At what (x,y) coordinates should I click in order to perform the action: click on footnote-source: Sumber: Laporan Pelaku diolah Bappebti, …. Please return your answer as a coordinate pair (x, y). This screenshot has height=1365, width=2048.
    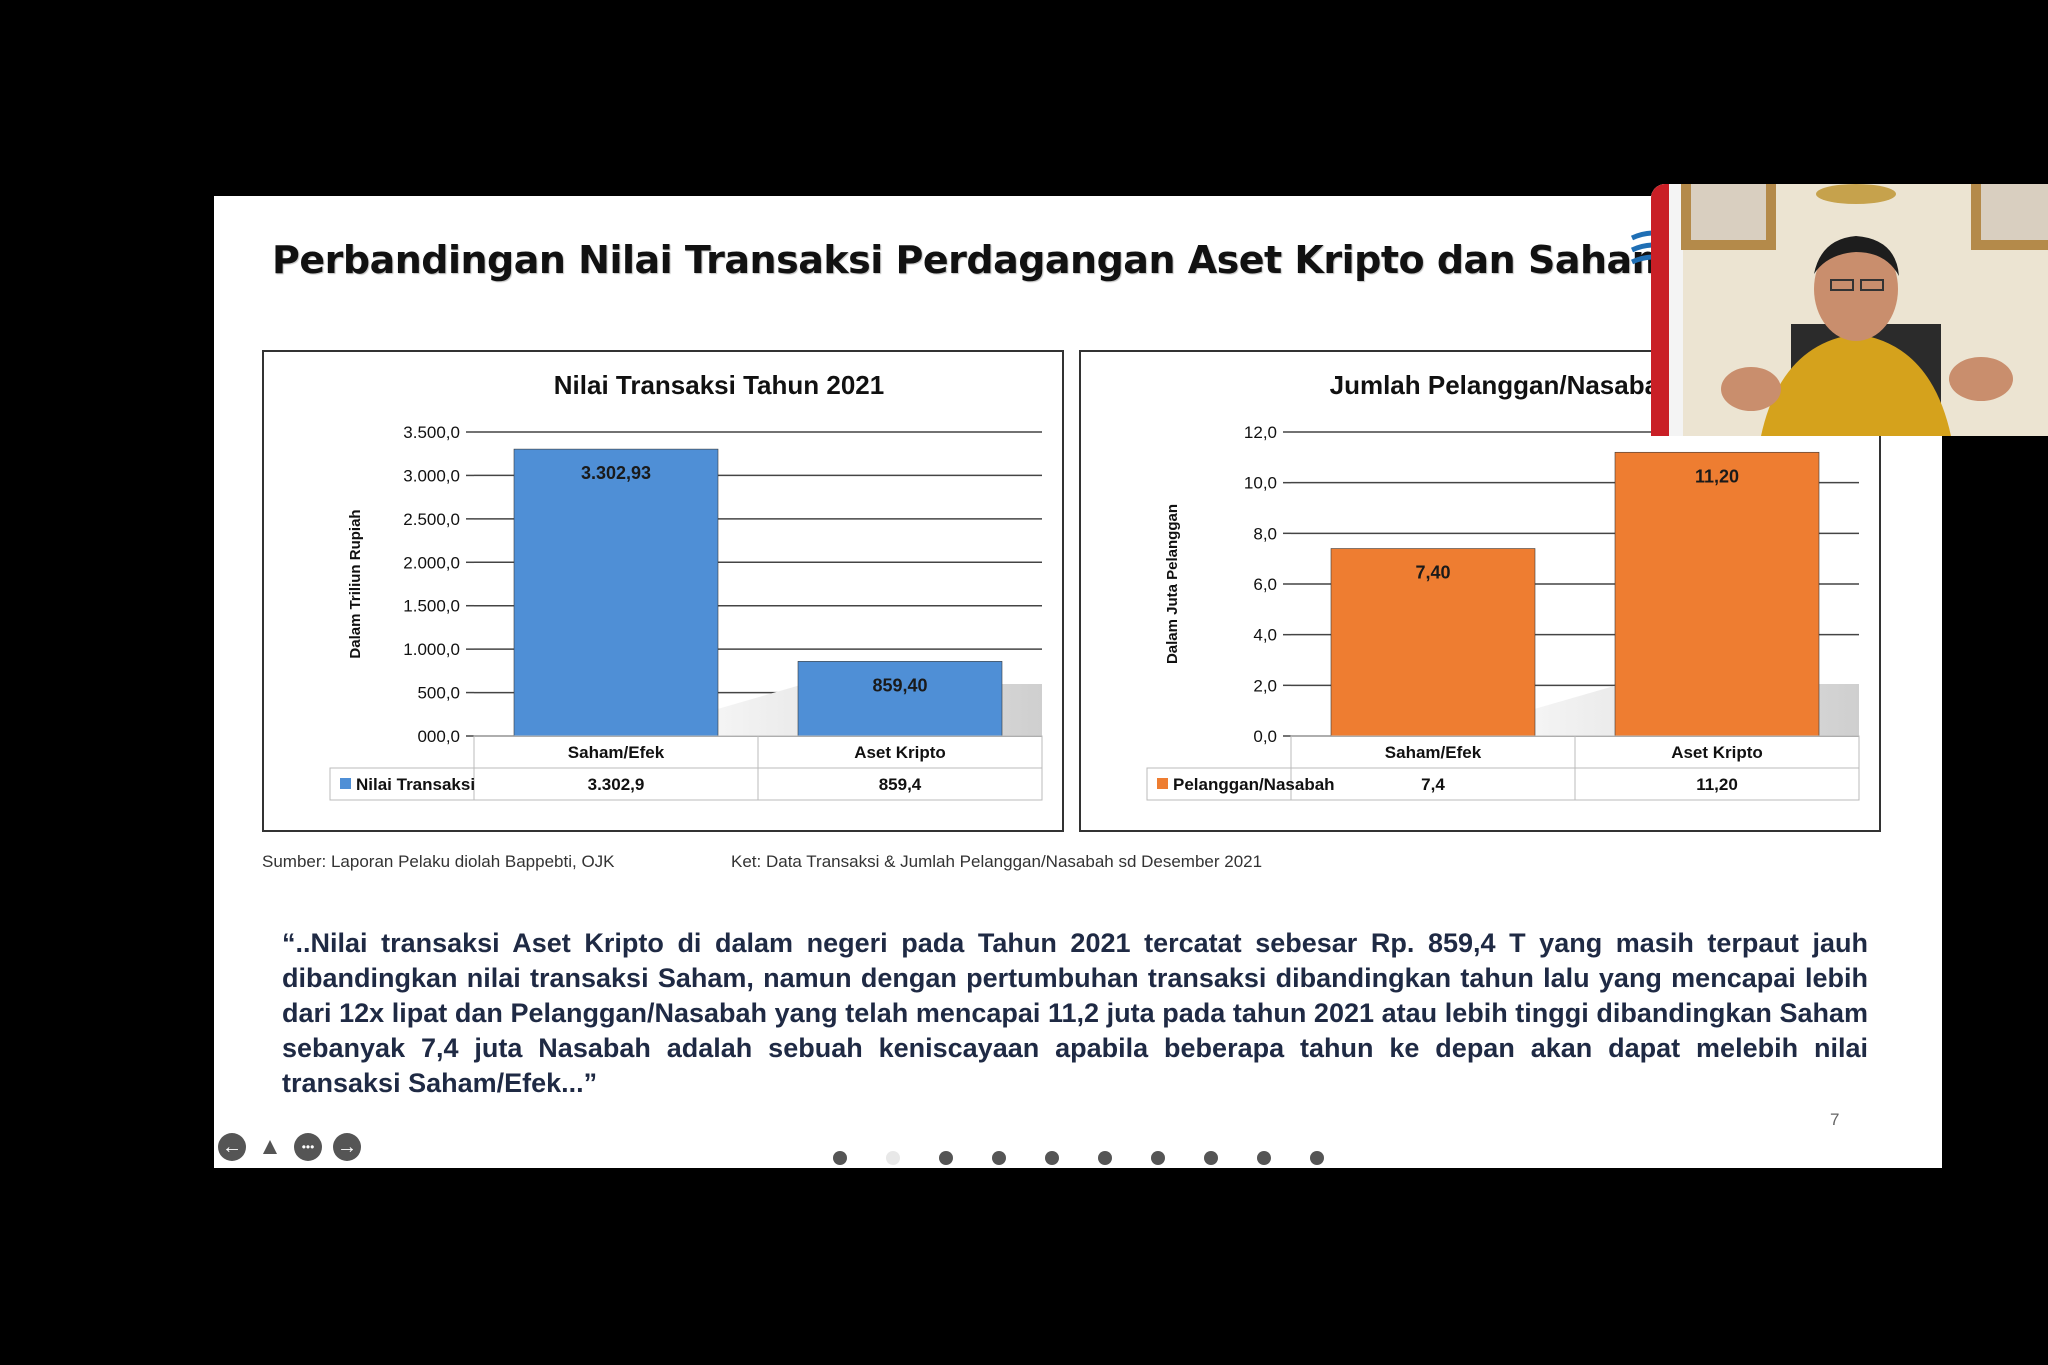
    Looking at the image, I should click on (438, 861).